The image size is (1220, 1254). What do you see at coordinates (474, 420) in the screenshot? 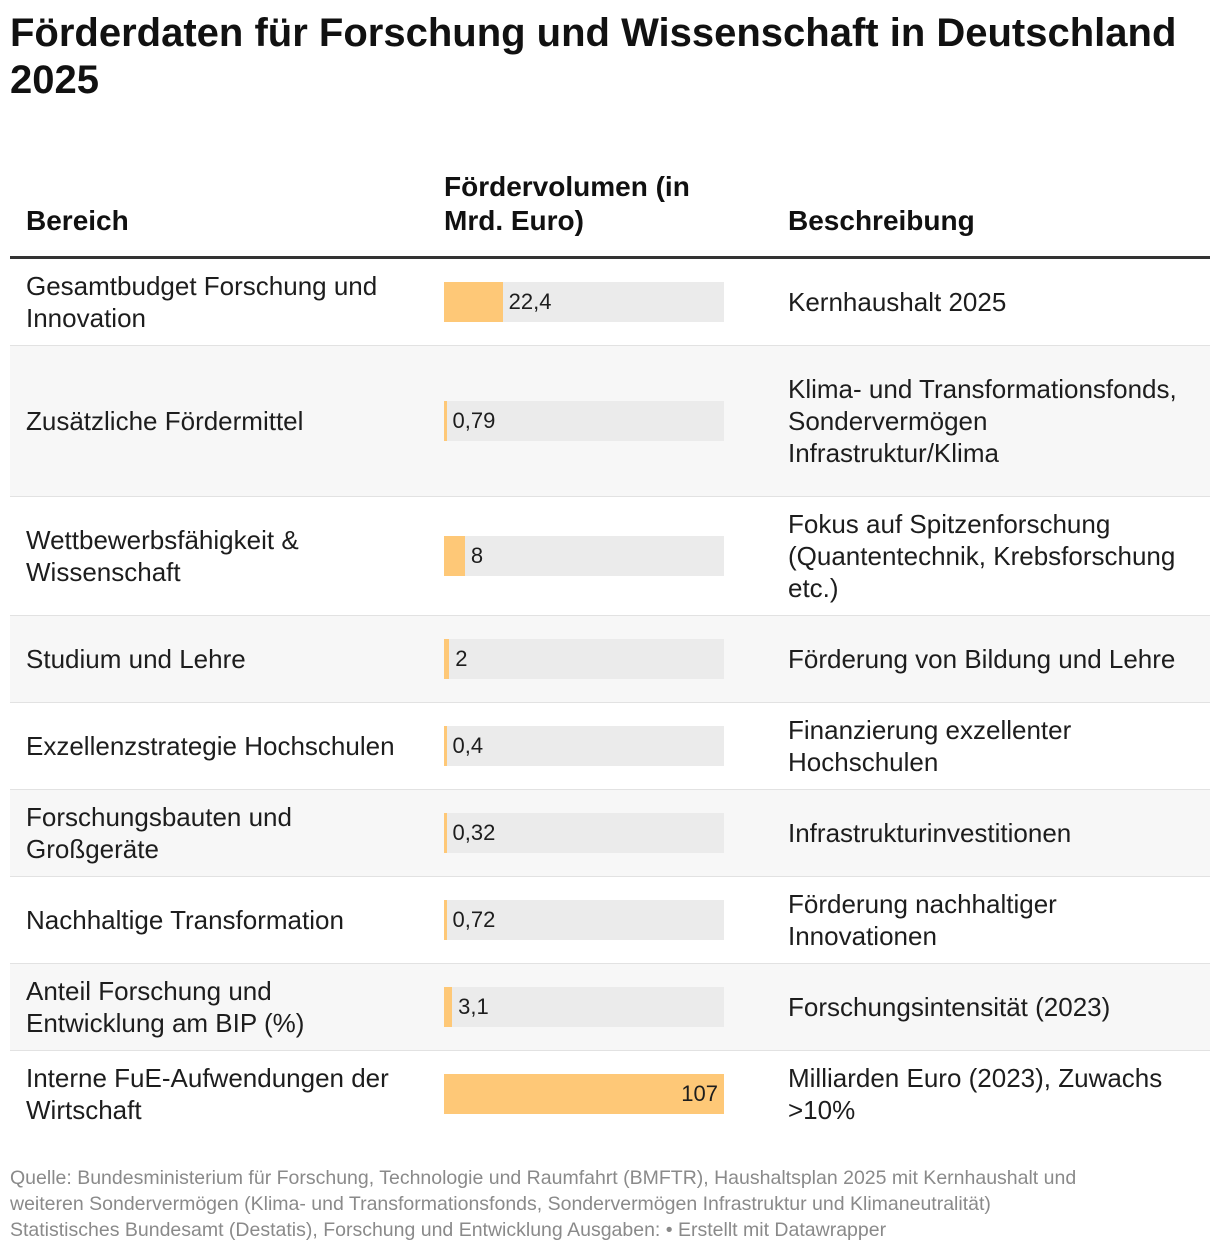
I see `bar-value-label: 0,79` at bounding box center [474, 420].